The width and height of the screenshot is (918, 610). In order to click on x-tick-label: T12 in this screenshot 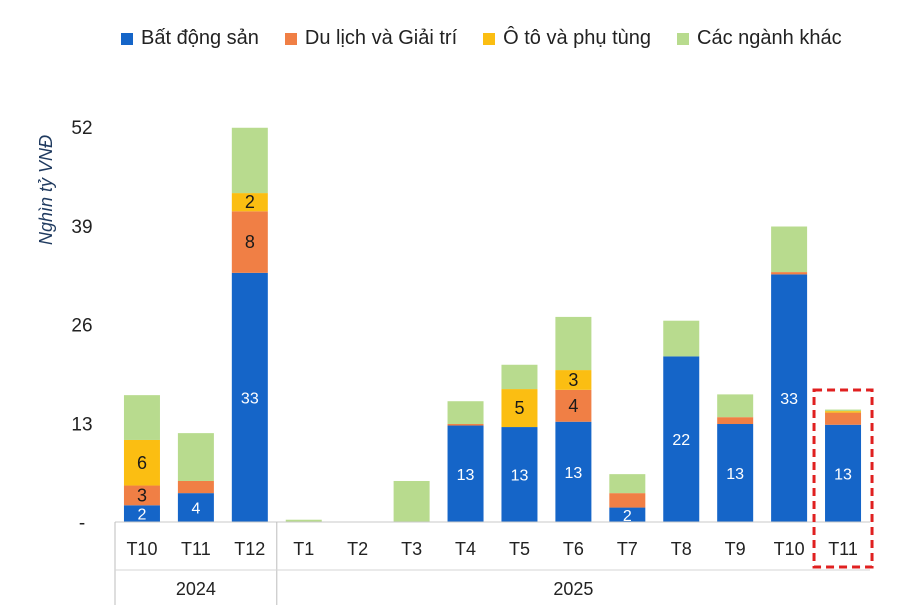, I will do `click(249, 549)`.